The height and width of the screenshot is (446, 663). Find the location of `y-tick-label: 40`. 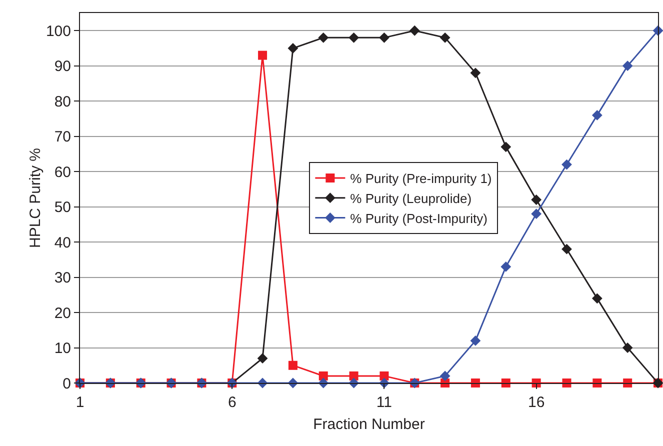

y-tick-label: 40 is located at coordinates (62, 243).